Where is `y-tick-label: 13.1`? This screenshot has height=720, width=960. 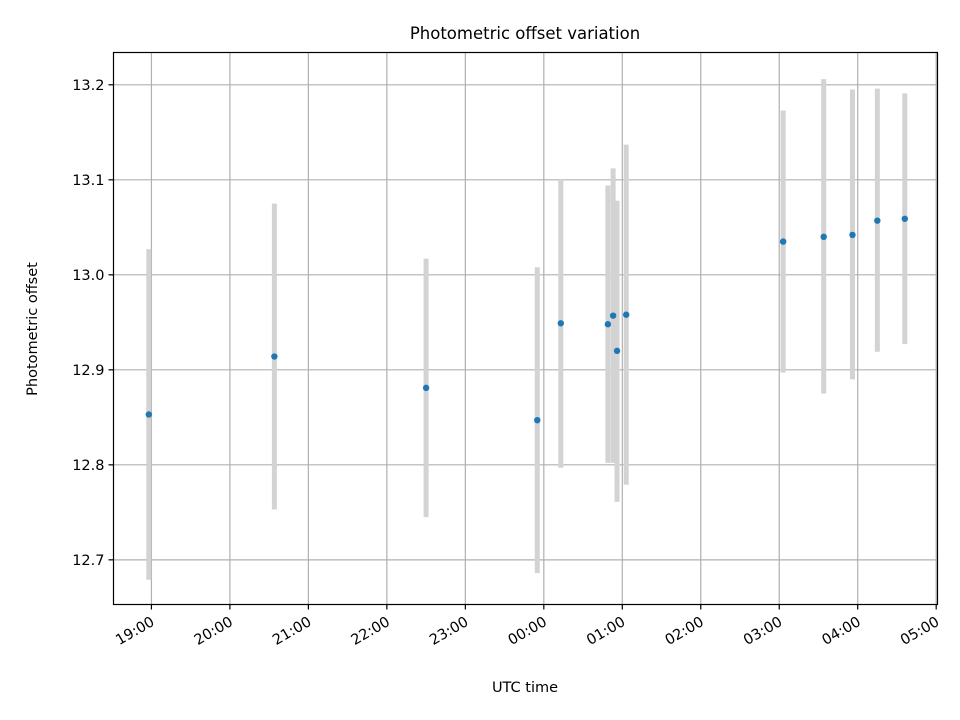 y-tick-label: 13.1 is located at coordinates (88, 181).